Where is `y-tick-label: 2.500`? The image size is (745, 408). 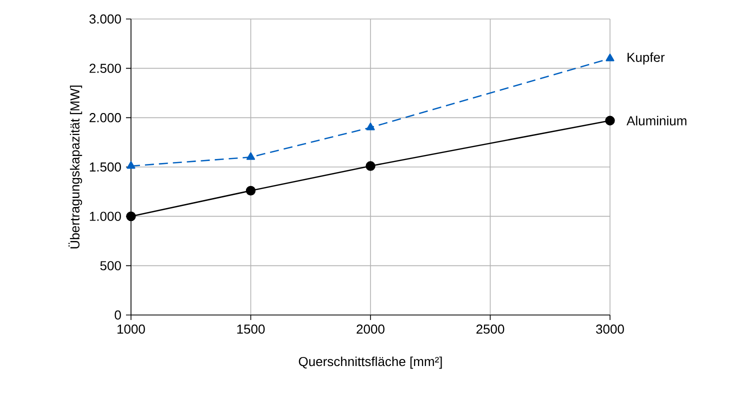
y-tick-label: 2.500 is located at coordinates (105, 68).